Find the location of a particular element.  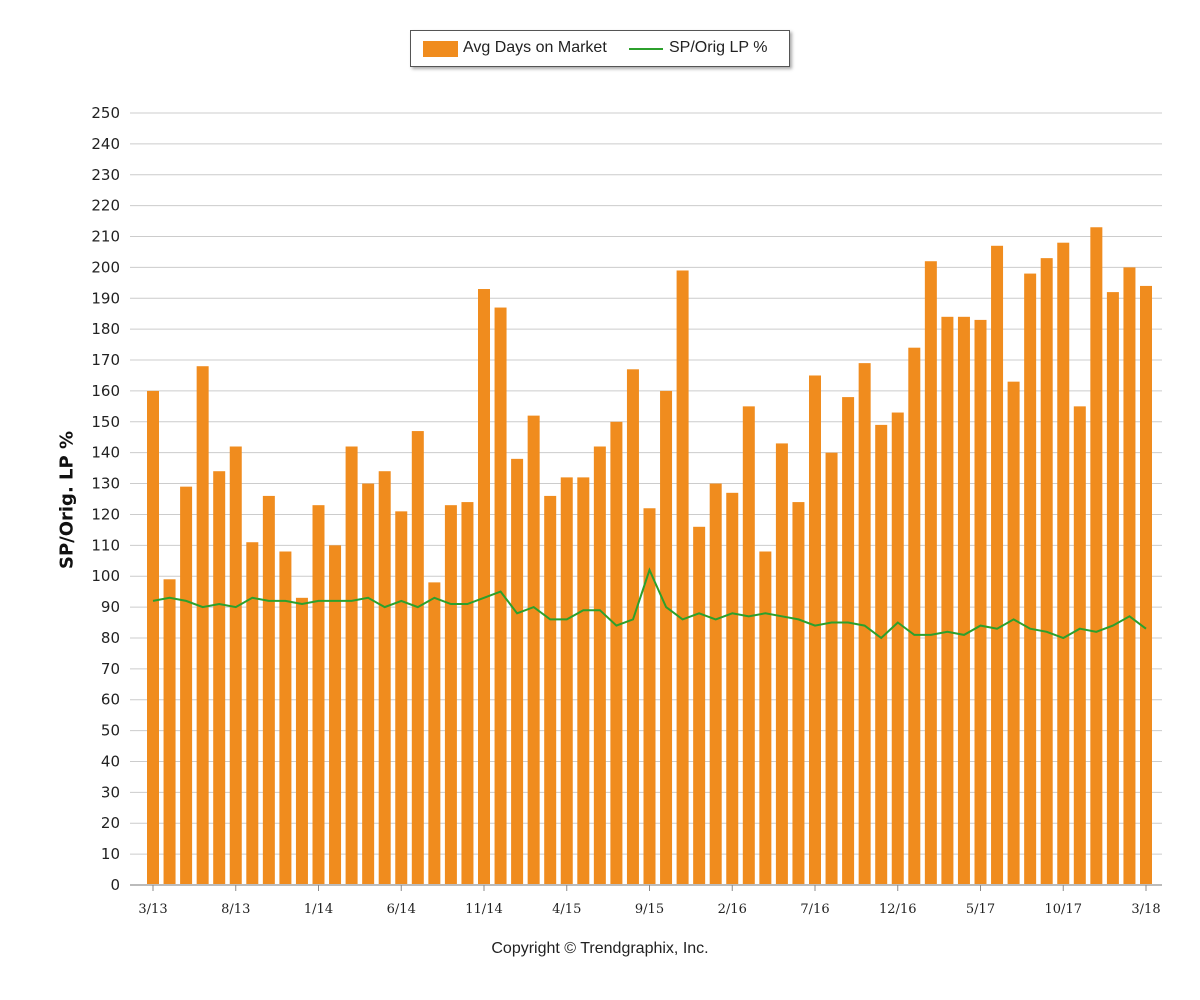

y-tick-label: 170 is located at coordinates (105, 360).